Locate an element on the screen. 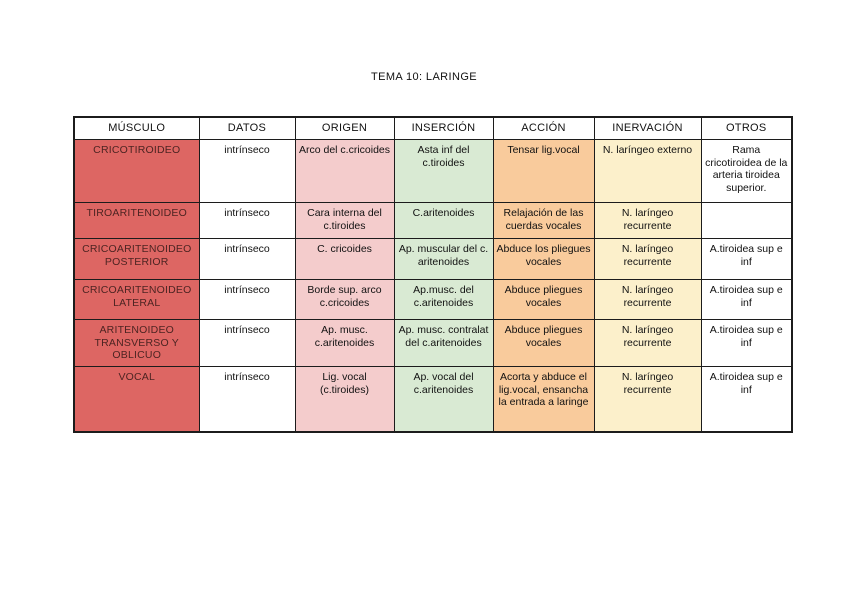 Image resolution: width=848 pixels, height=600 pixels. cell-origen: Ap. musc. c.aritenoides is located at coordinates (344, 343).